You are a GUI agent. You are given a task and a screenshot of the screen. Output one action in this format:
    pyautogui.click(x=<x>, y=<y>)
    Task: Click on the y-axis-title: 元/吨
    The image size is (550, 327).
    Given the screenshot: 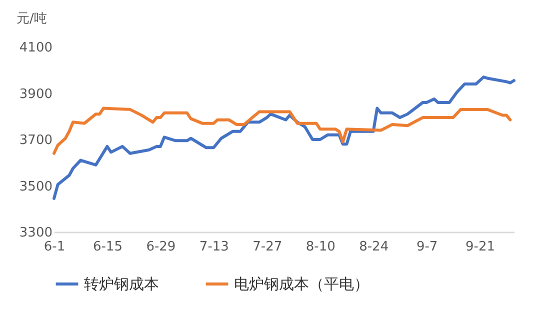 What is the action you would take?
    pyautogui.click(x=31, y=19)
    